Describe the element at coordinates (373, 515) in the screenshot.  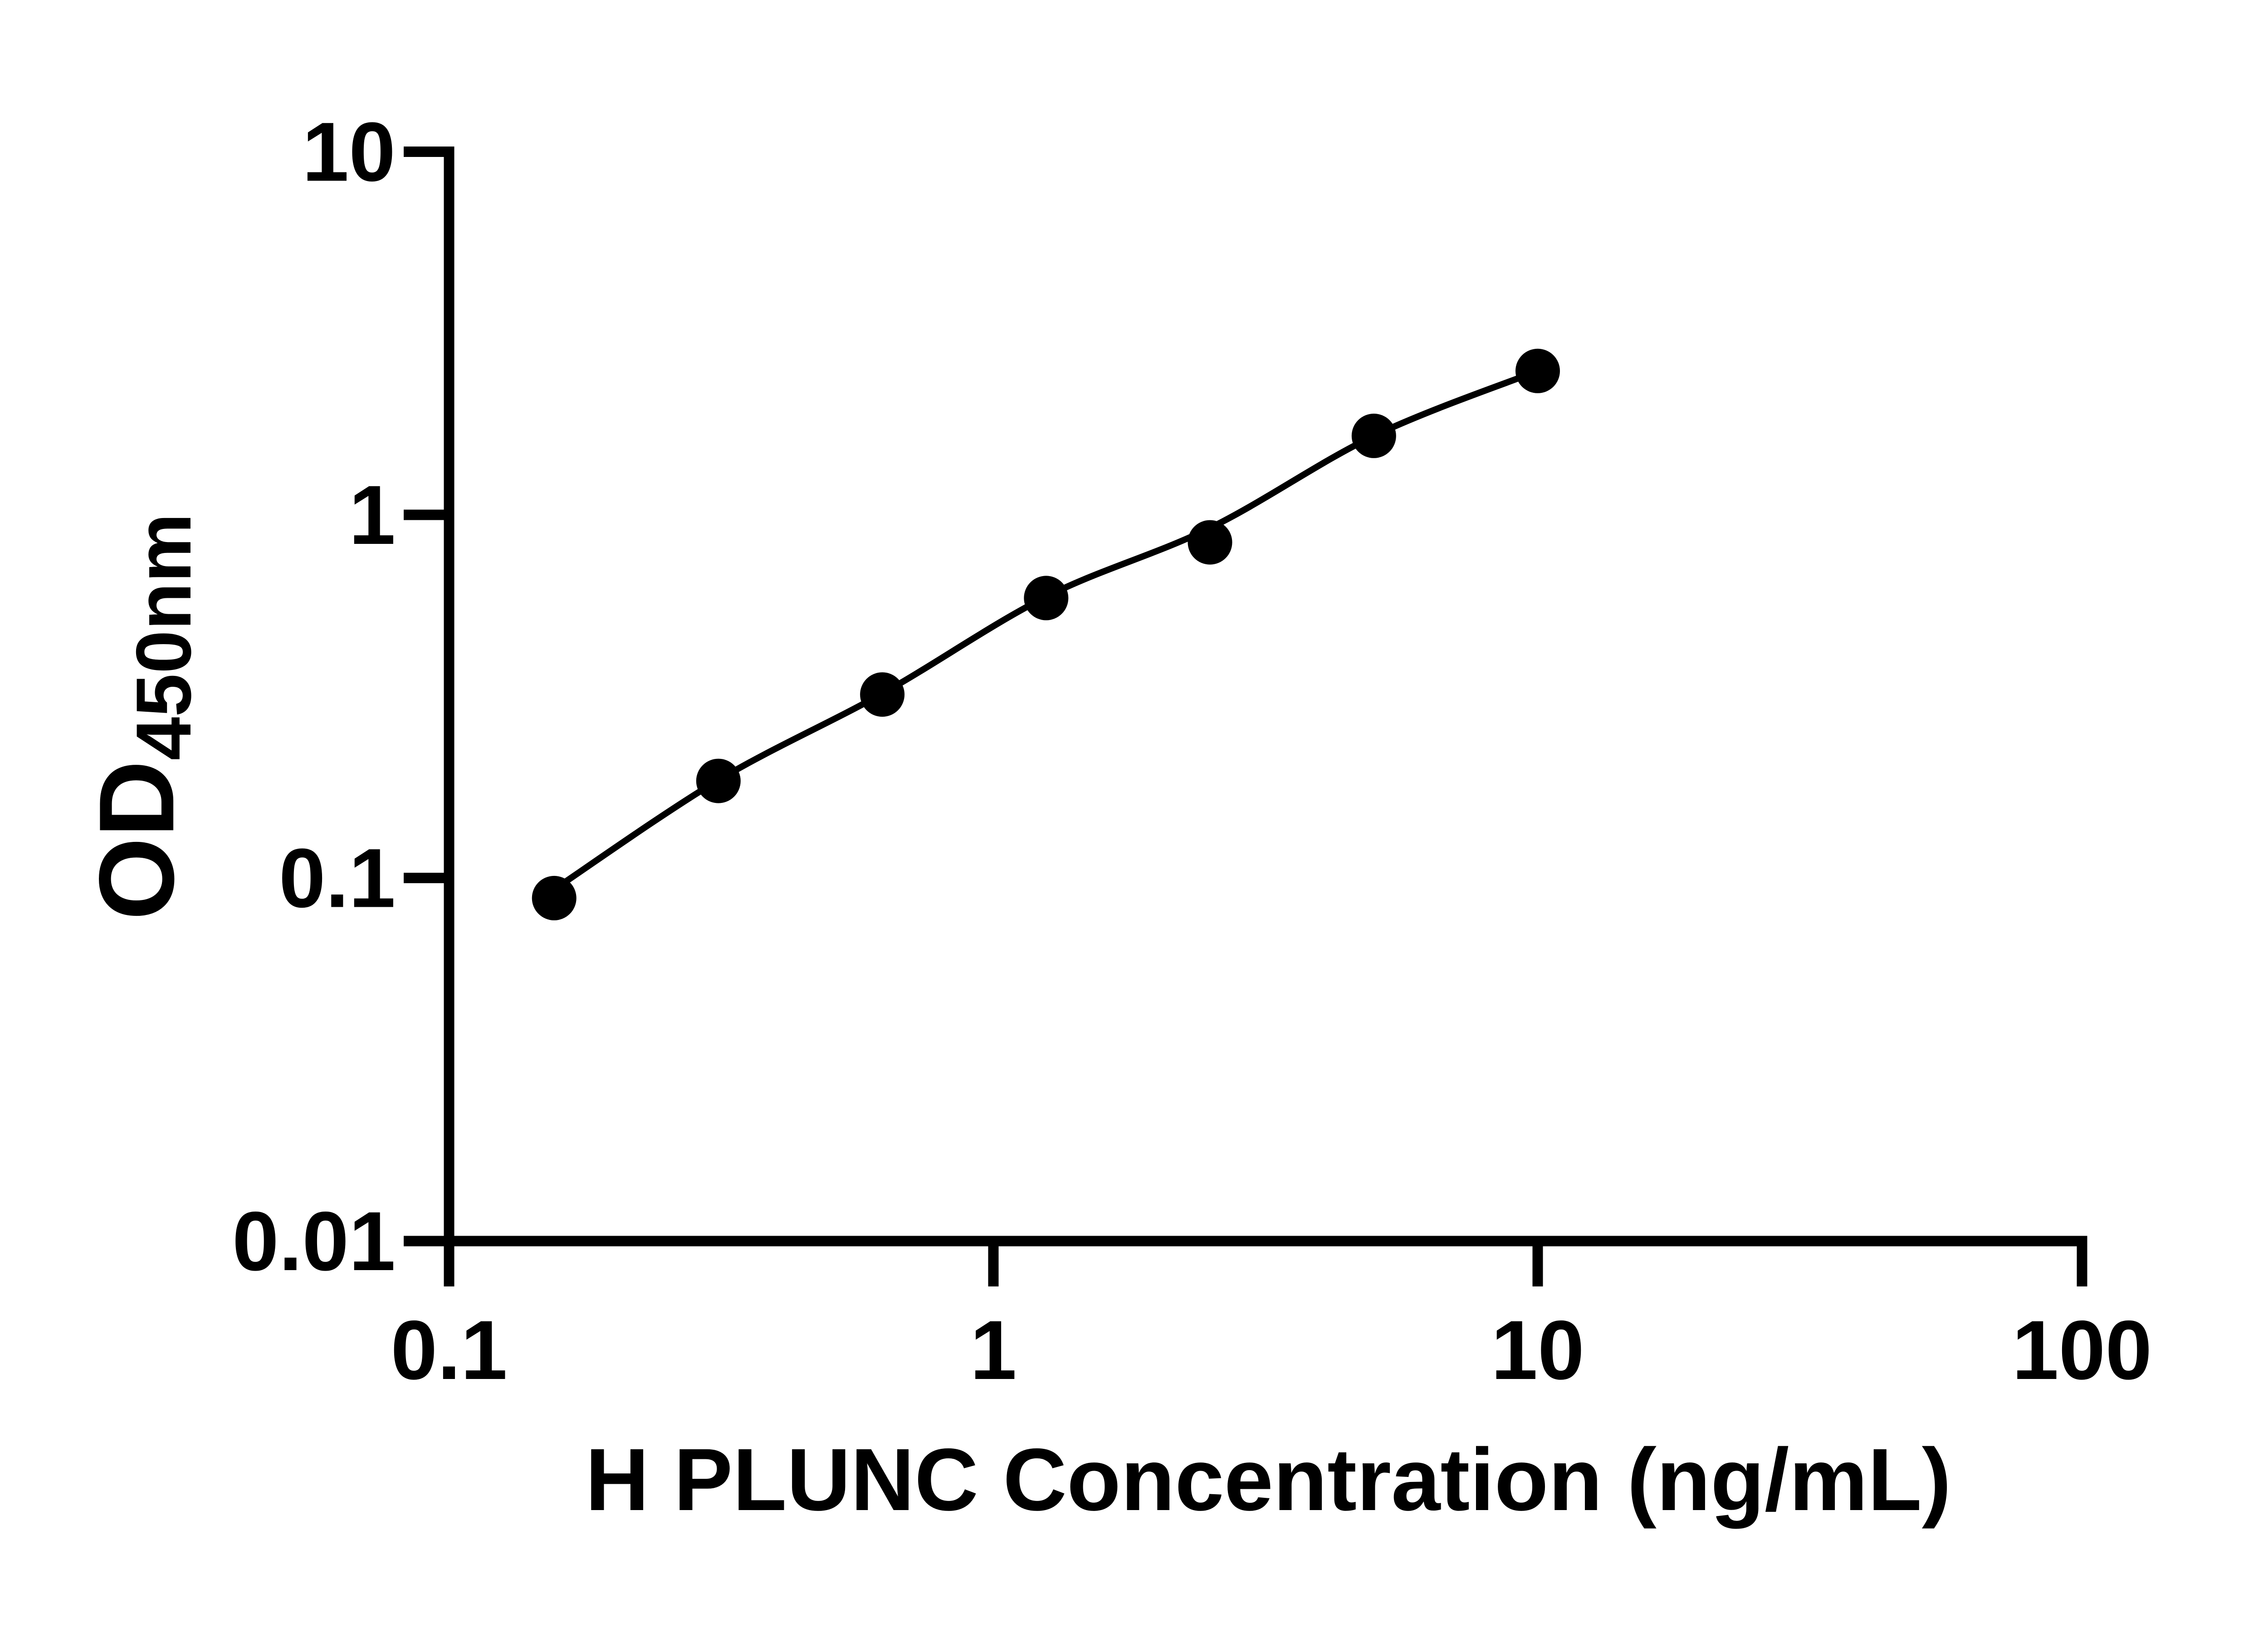
I see `y-tick-label: 1` at that location.